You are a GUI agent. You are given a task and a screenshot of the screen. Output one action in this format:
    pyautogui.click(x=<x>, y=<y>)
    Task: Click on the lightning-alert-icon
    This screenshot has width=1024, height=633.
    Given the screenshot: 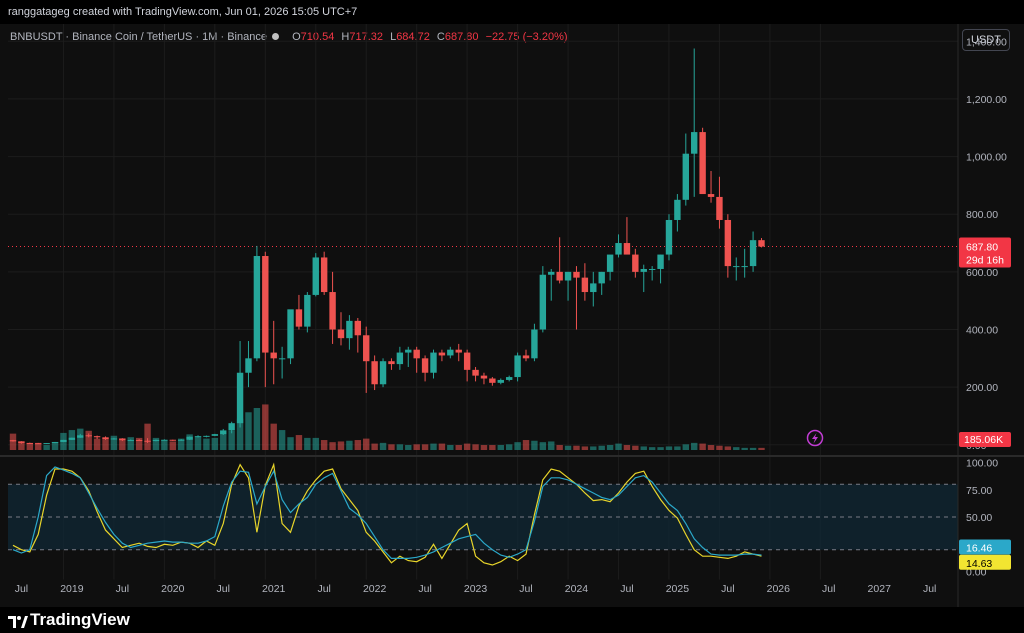 What is the action you would take?
    pyautogui.click(x=815, y=438)
    